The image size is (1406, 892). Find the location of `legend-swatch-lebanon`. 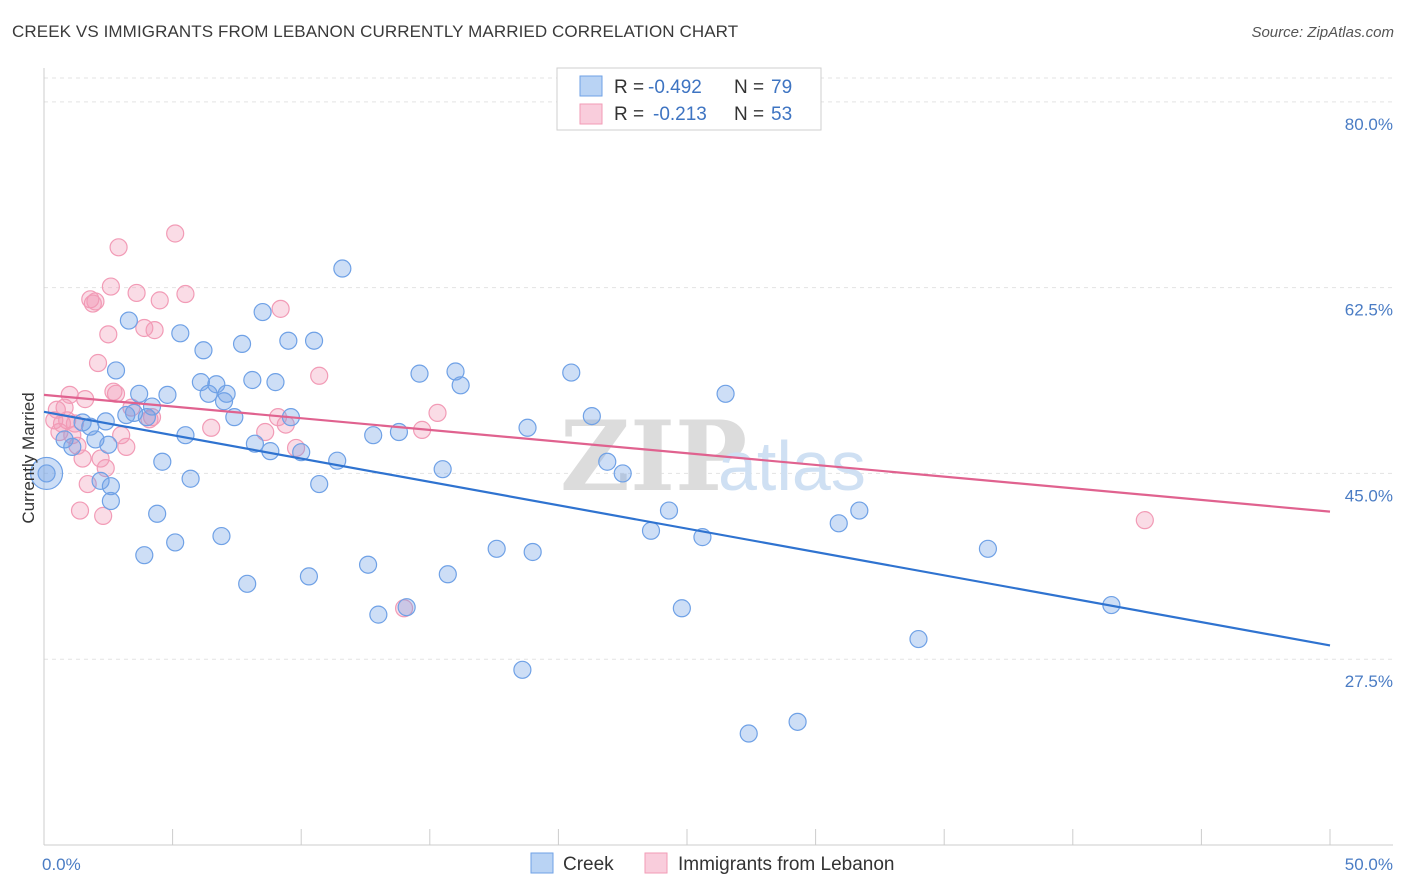

legend-swatch-lebanon is located at coordinates (591, 114).